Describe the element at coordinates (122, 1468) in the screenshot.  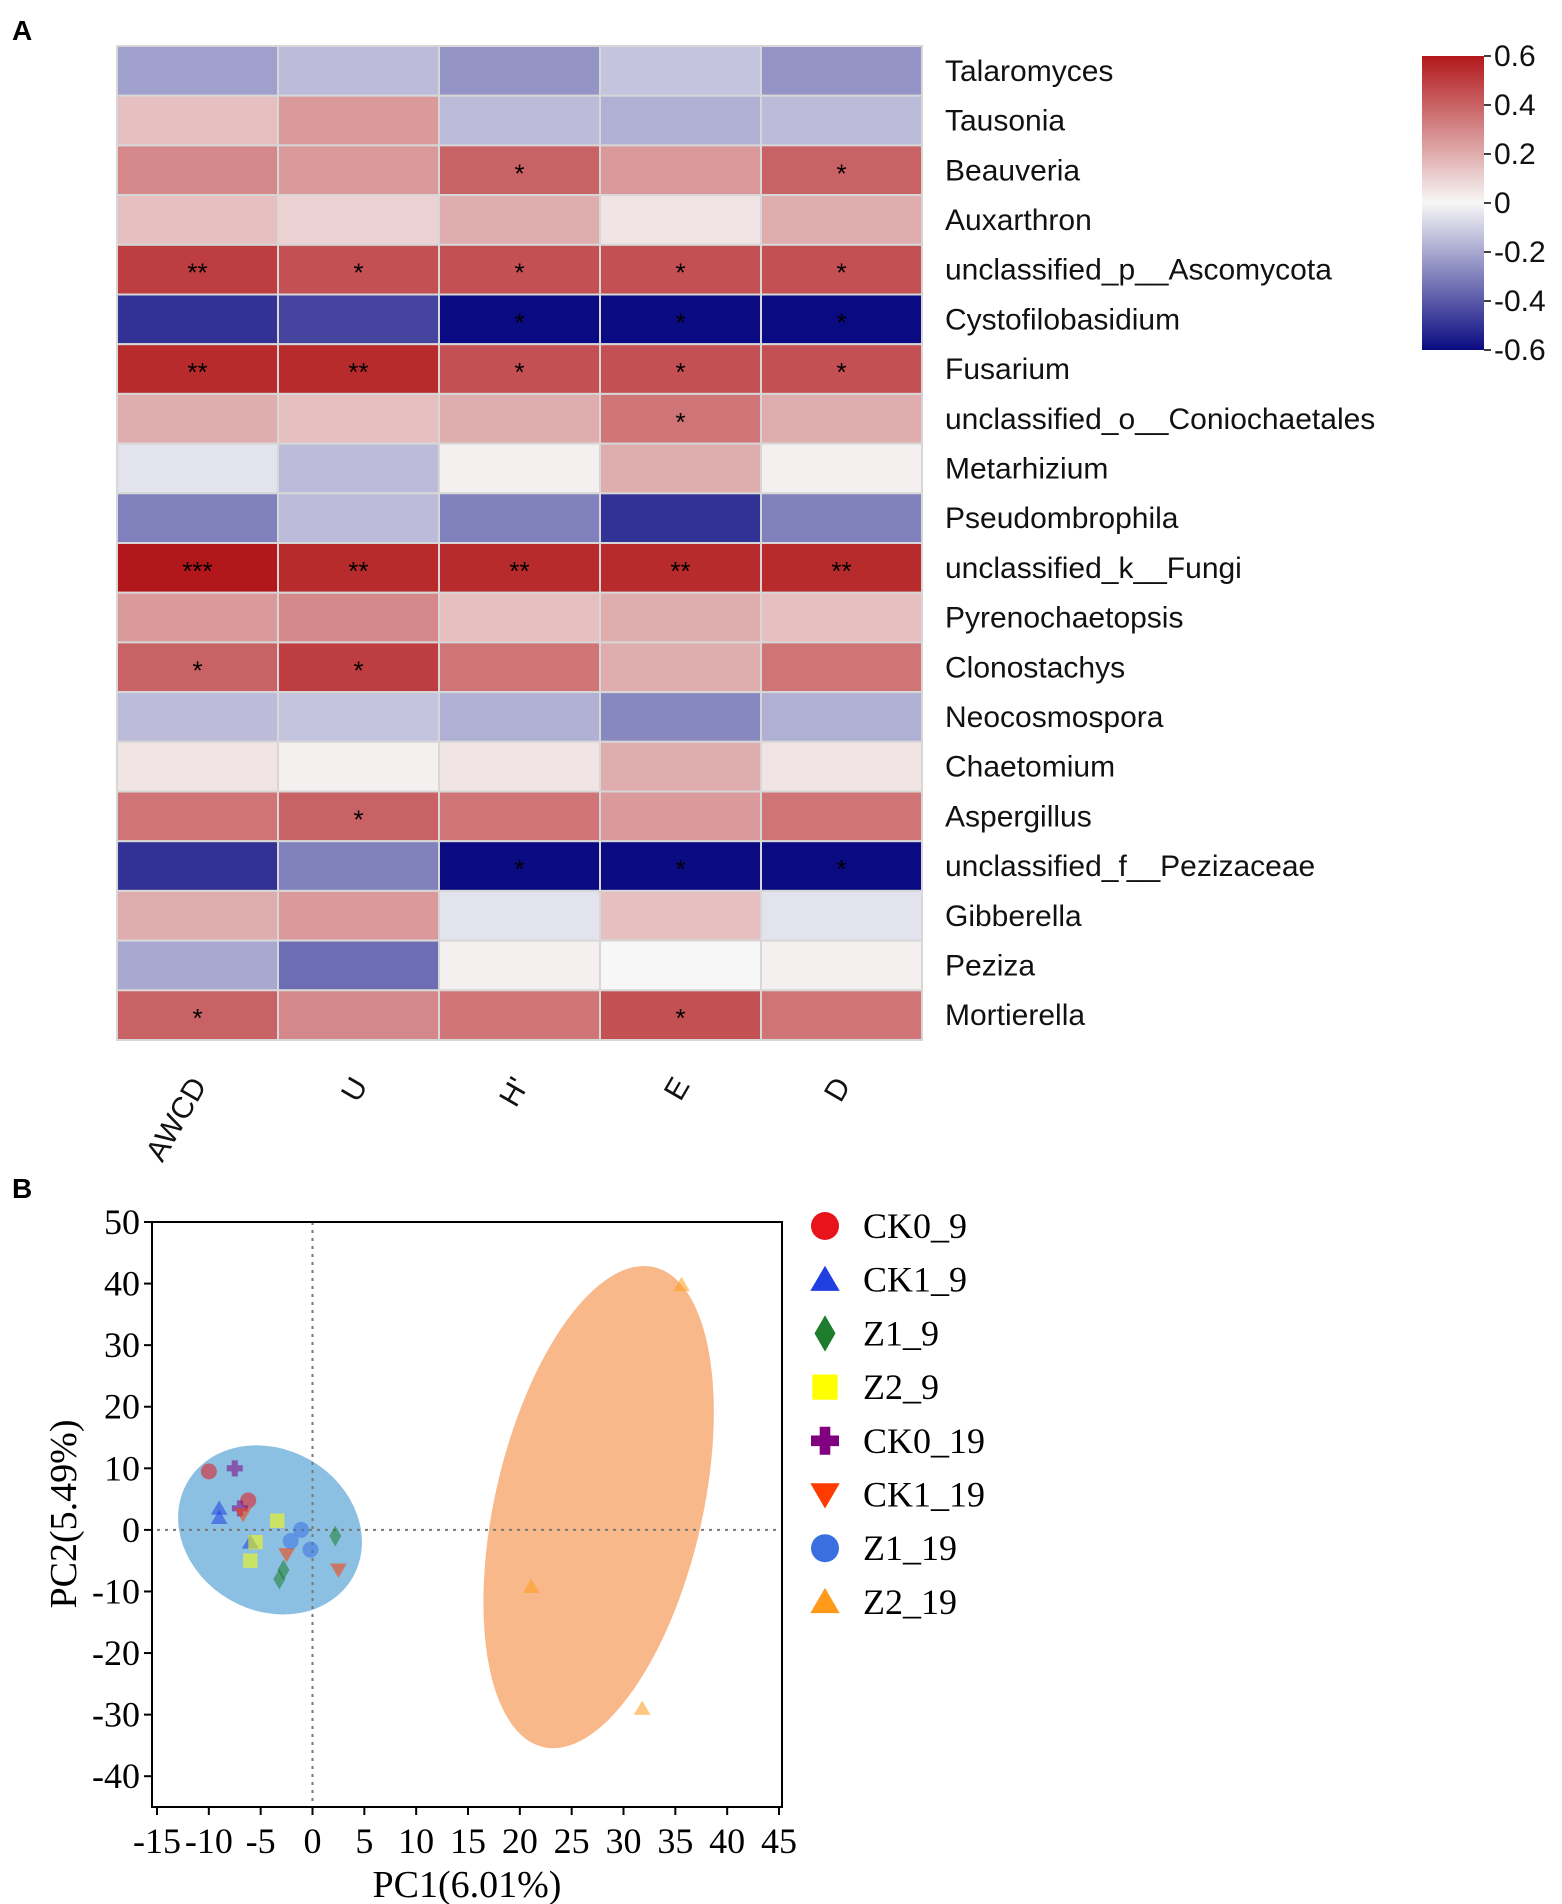
I see `y-tick-label: 10` at that location.